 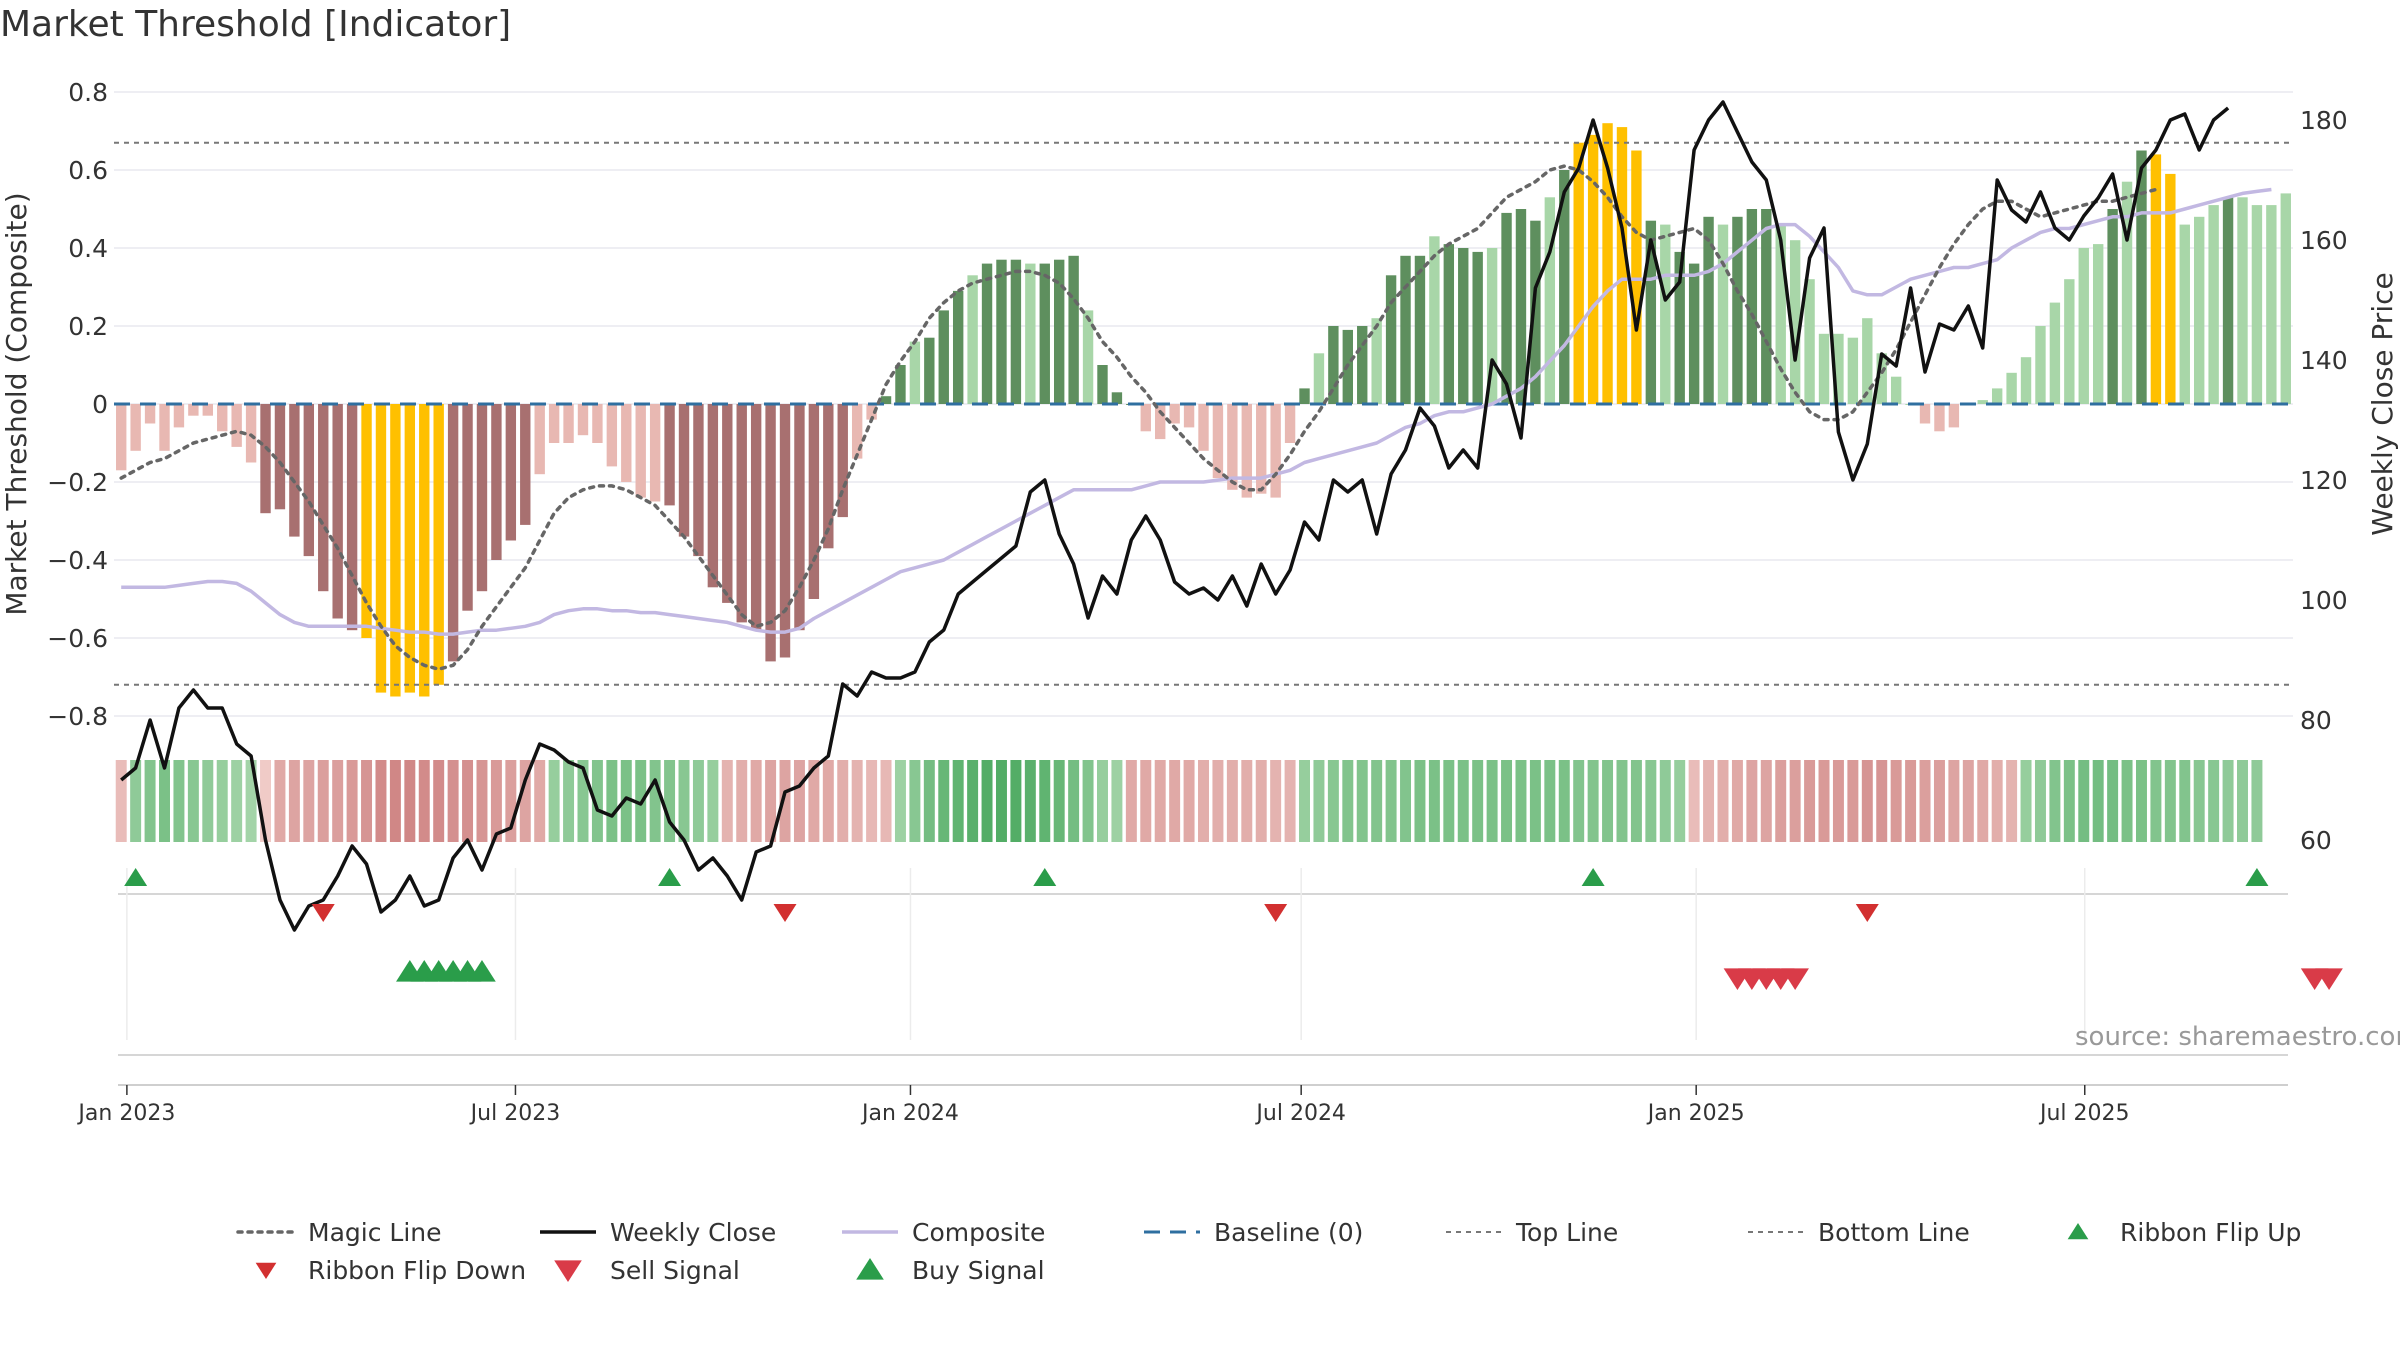 What do you see at coordinates (2316, 720) in the screenshot?
I see `y-tick-right: 80` at bounding box center [2316, 720].